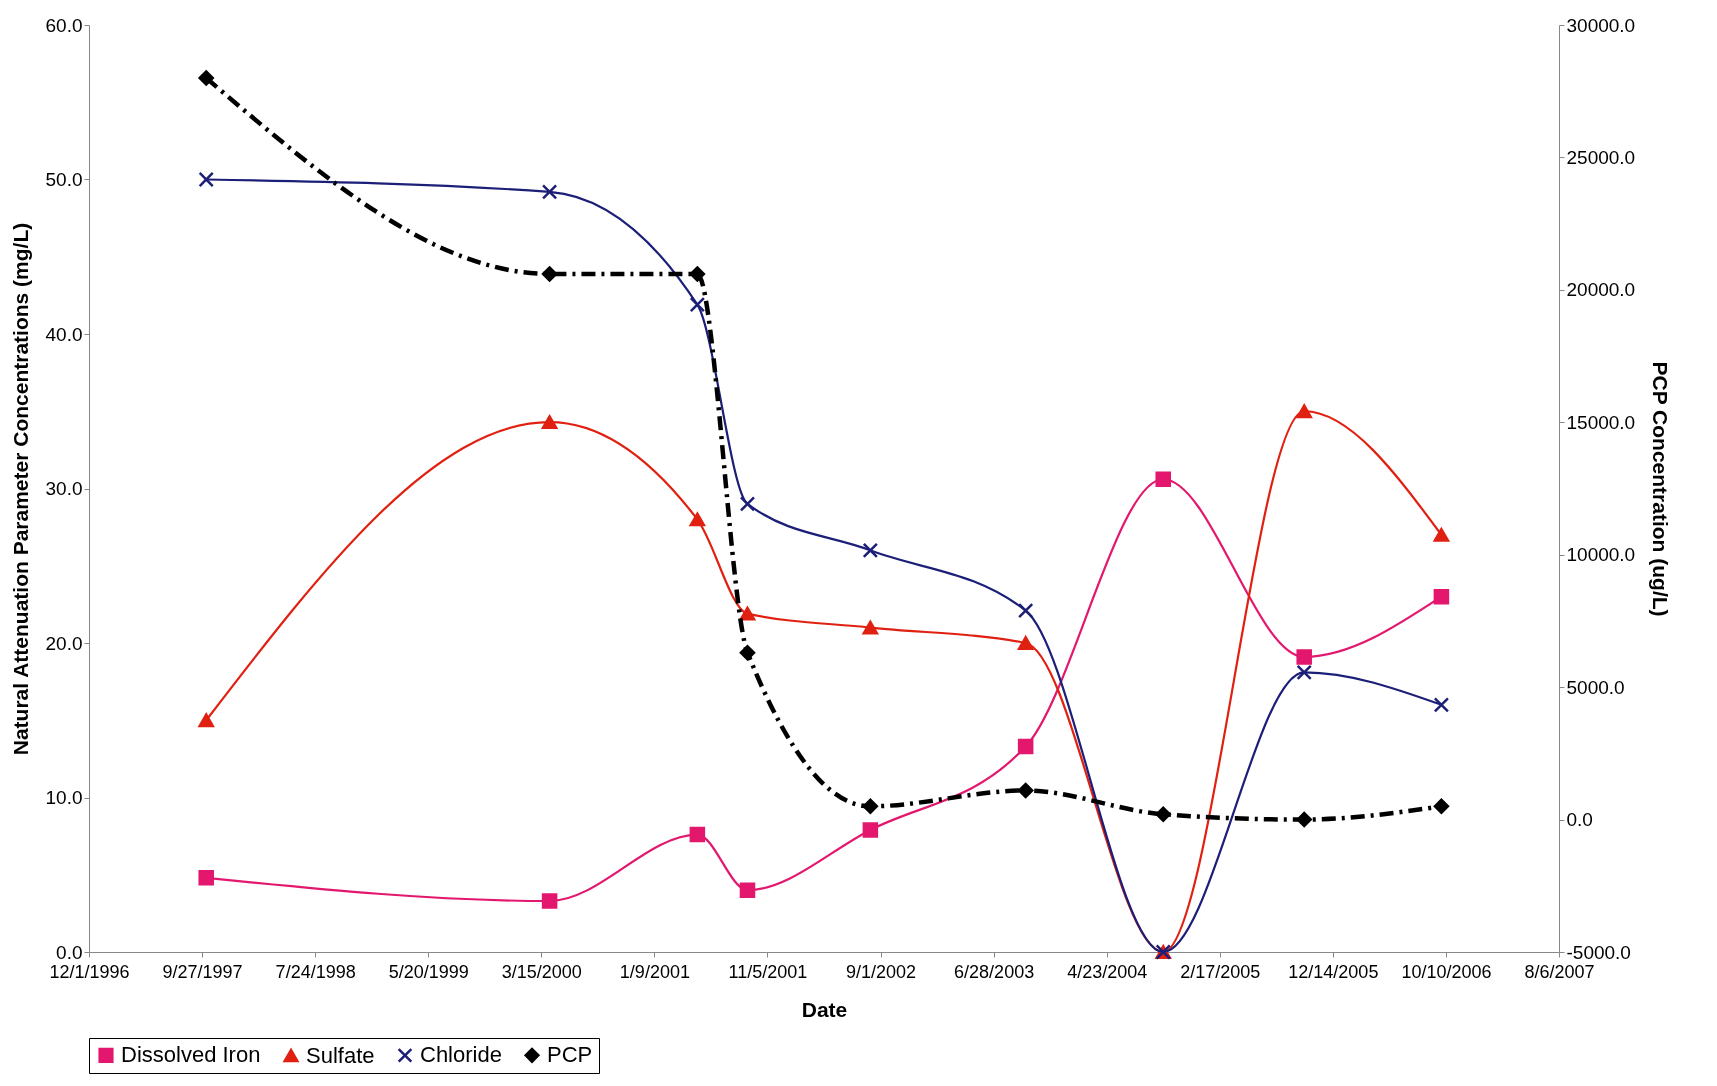 This screenshot has height=1086, width=1717. I want to click on legend-label: PCP, so click(570, 1055).